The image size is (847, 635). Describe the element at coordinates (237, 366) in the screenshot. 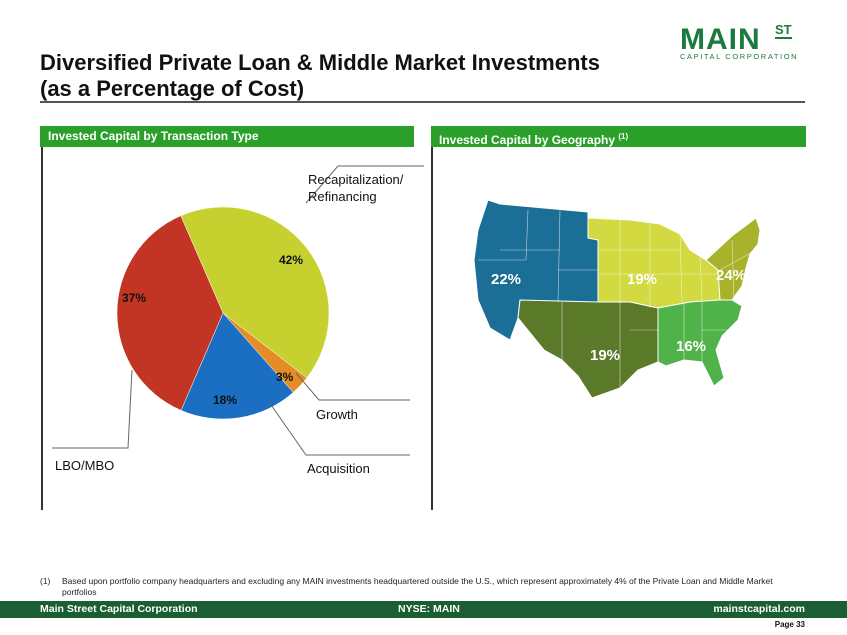

I see `slice-acquisition` at that location.